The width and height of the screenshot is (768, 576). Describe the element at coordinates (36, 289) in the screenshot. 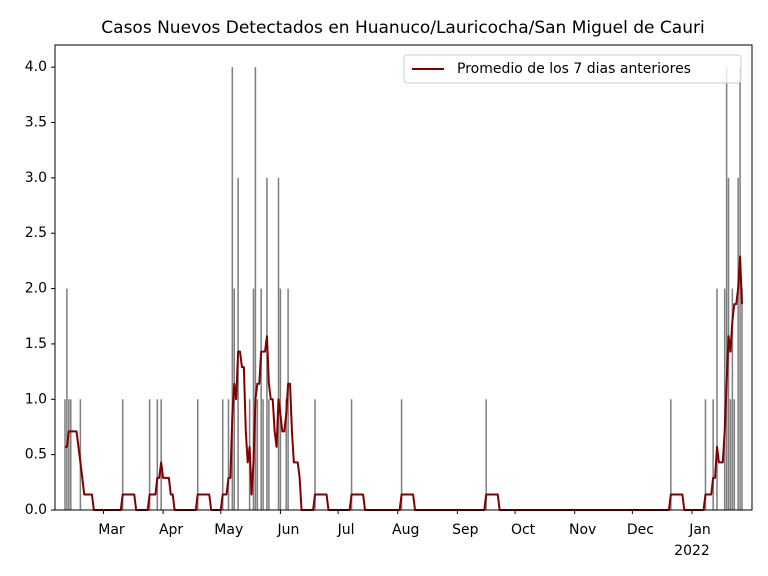

I see `y-tick-label: 2.0` at that location.